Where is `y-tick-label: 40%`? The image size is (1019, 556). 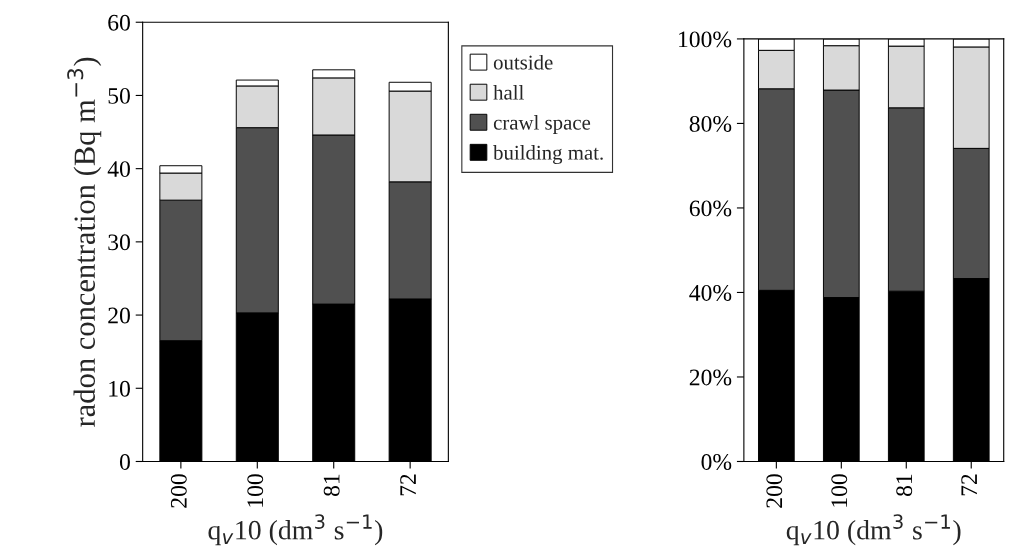
y-tick-label: 40% is located at coordinates (710, 292).